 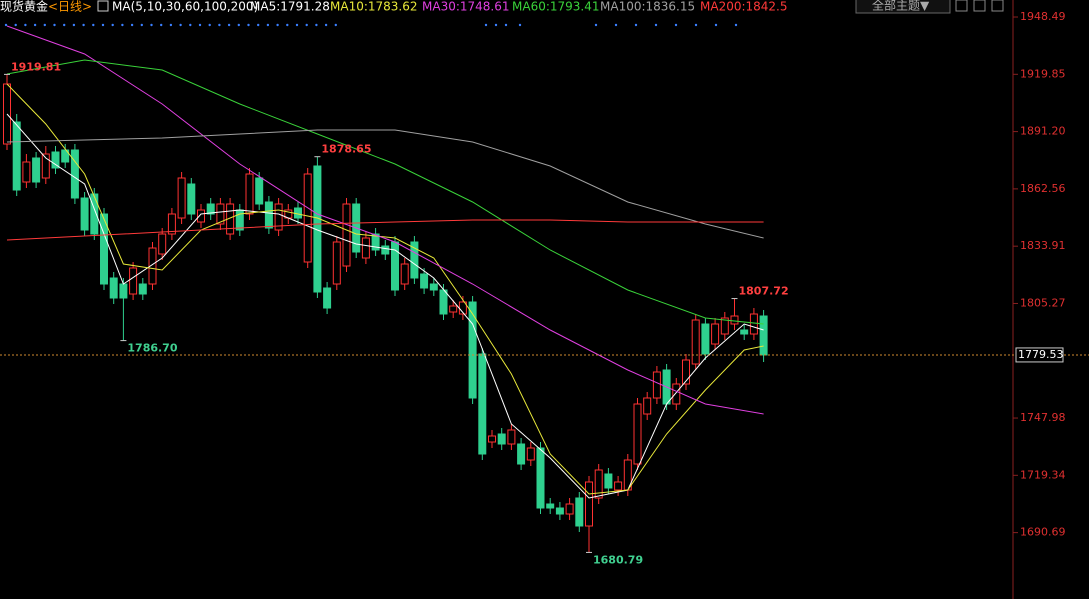 What do you see at coordinates (36, 66) in the screenshot?
I see `annotation-label: 1919.81` at bounding box center [36, 66].